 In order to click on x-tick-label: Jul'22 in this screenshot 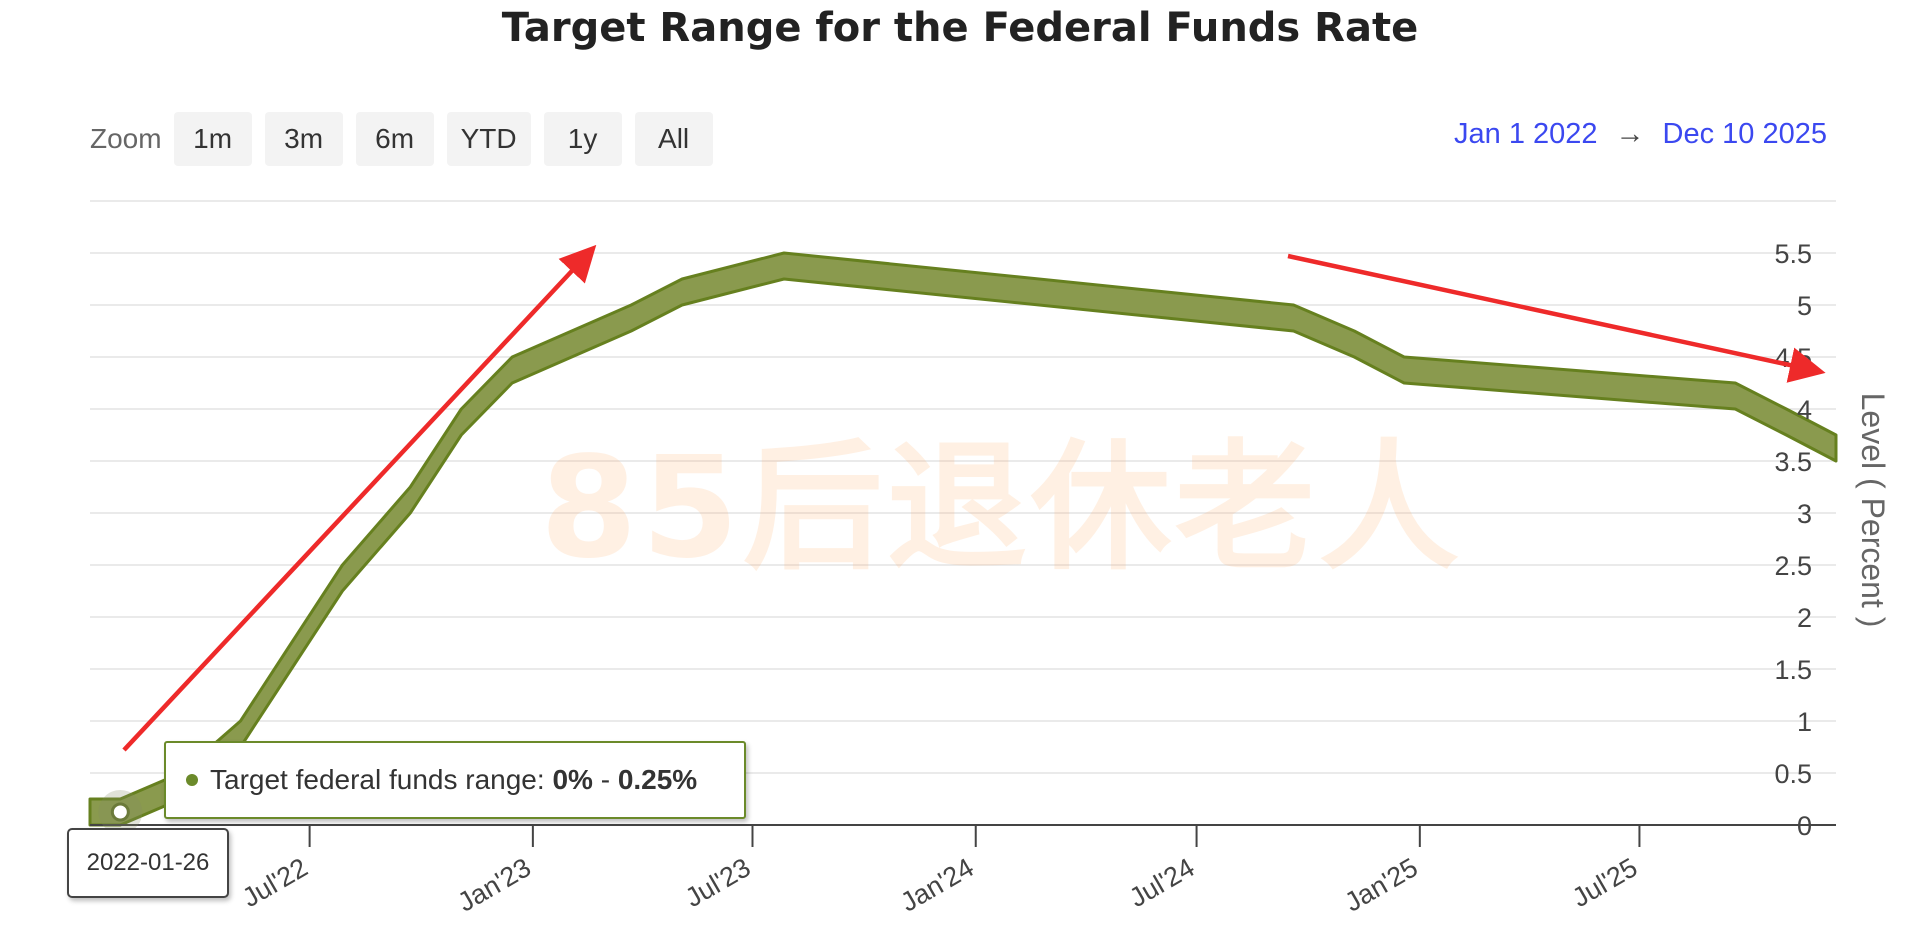, I will do `click(274, 882)`.